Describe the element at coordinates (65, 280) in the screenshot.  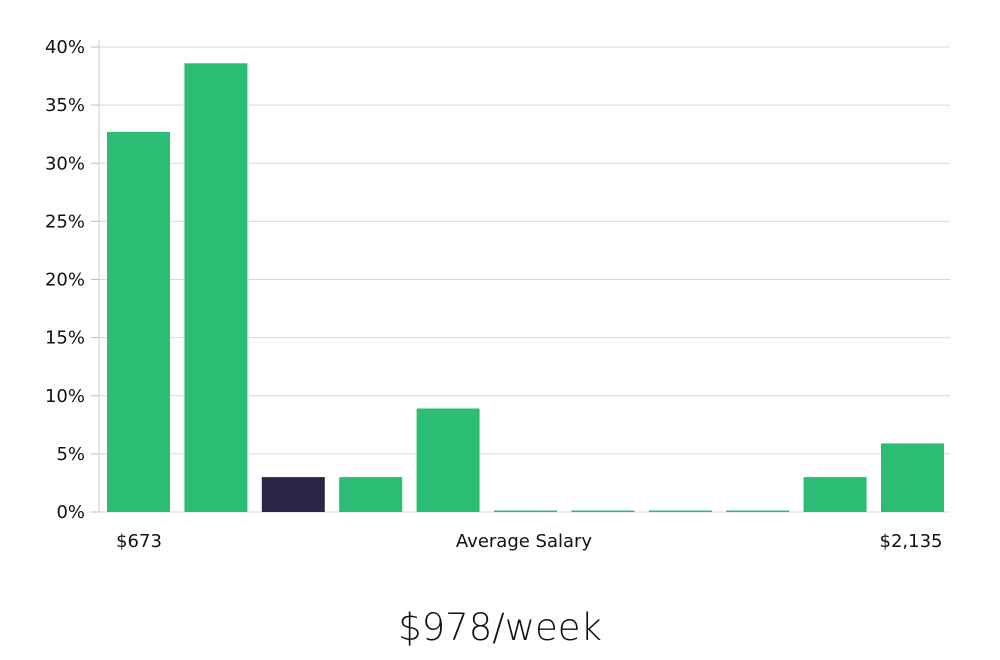
I see `y-tick-label: 20%` at that location.